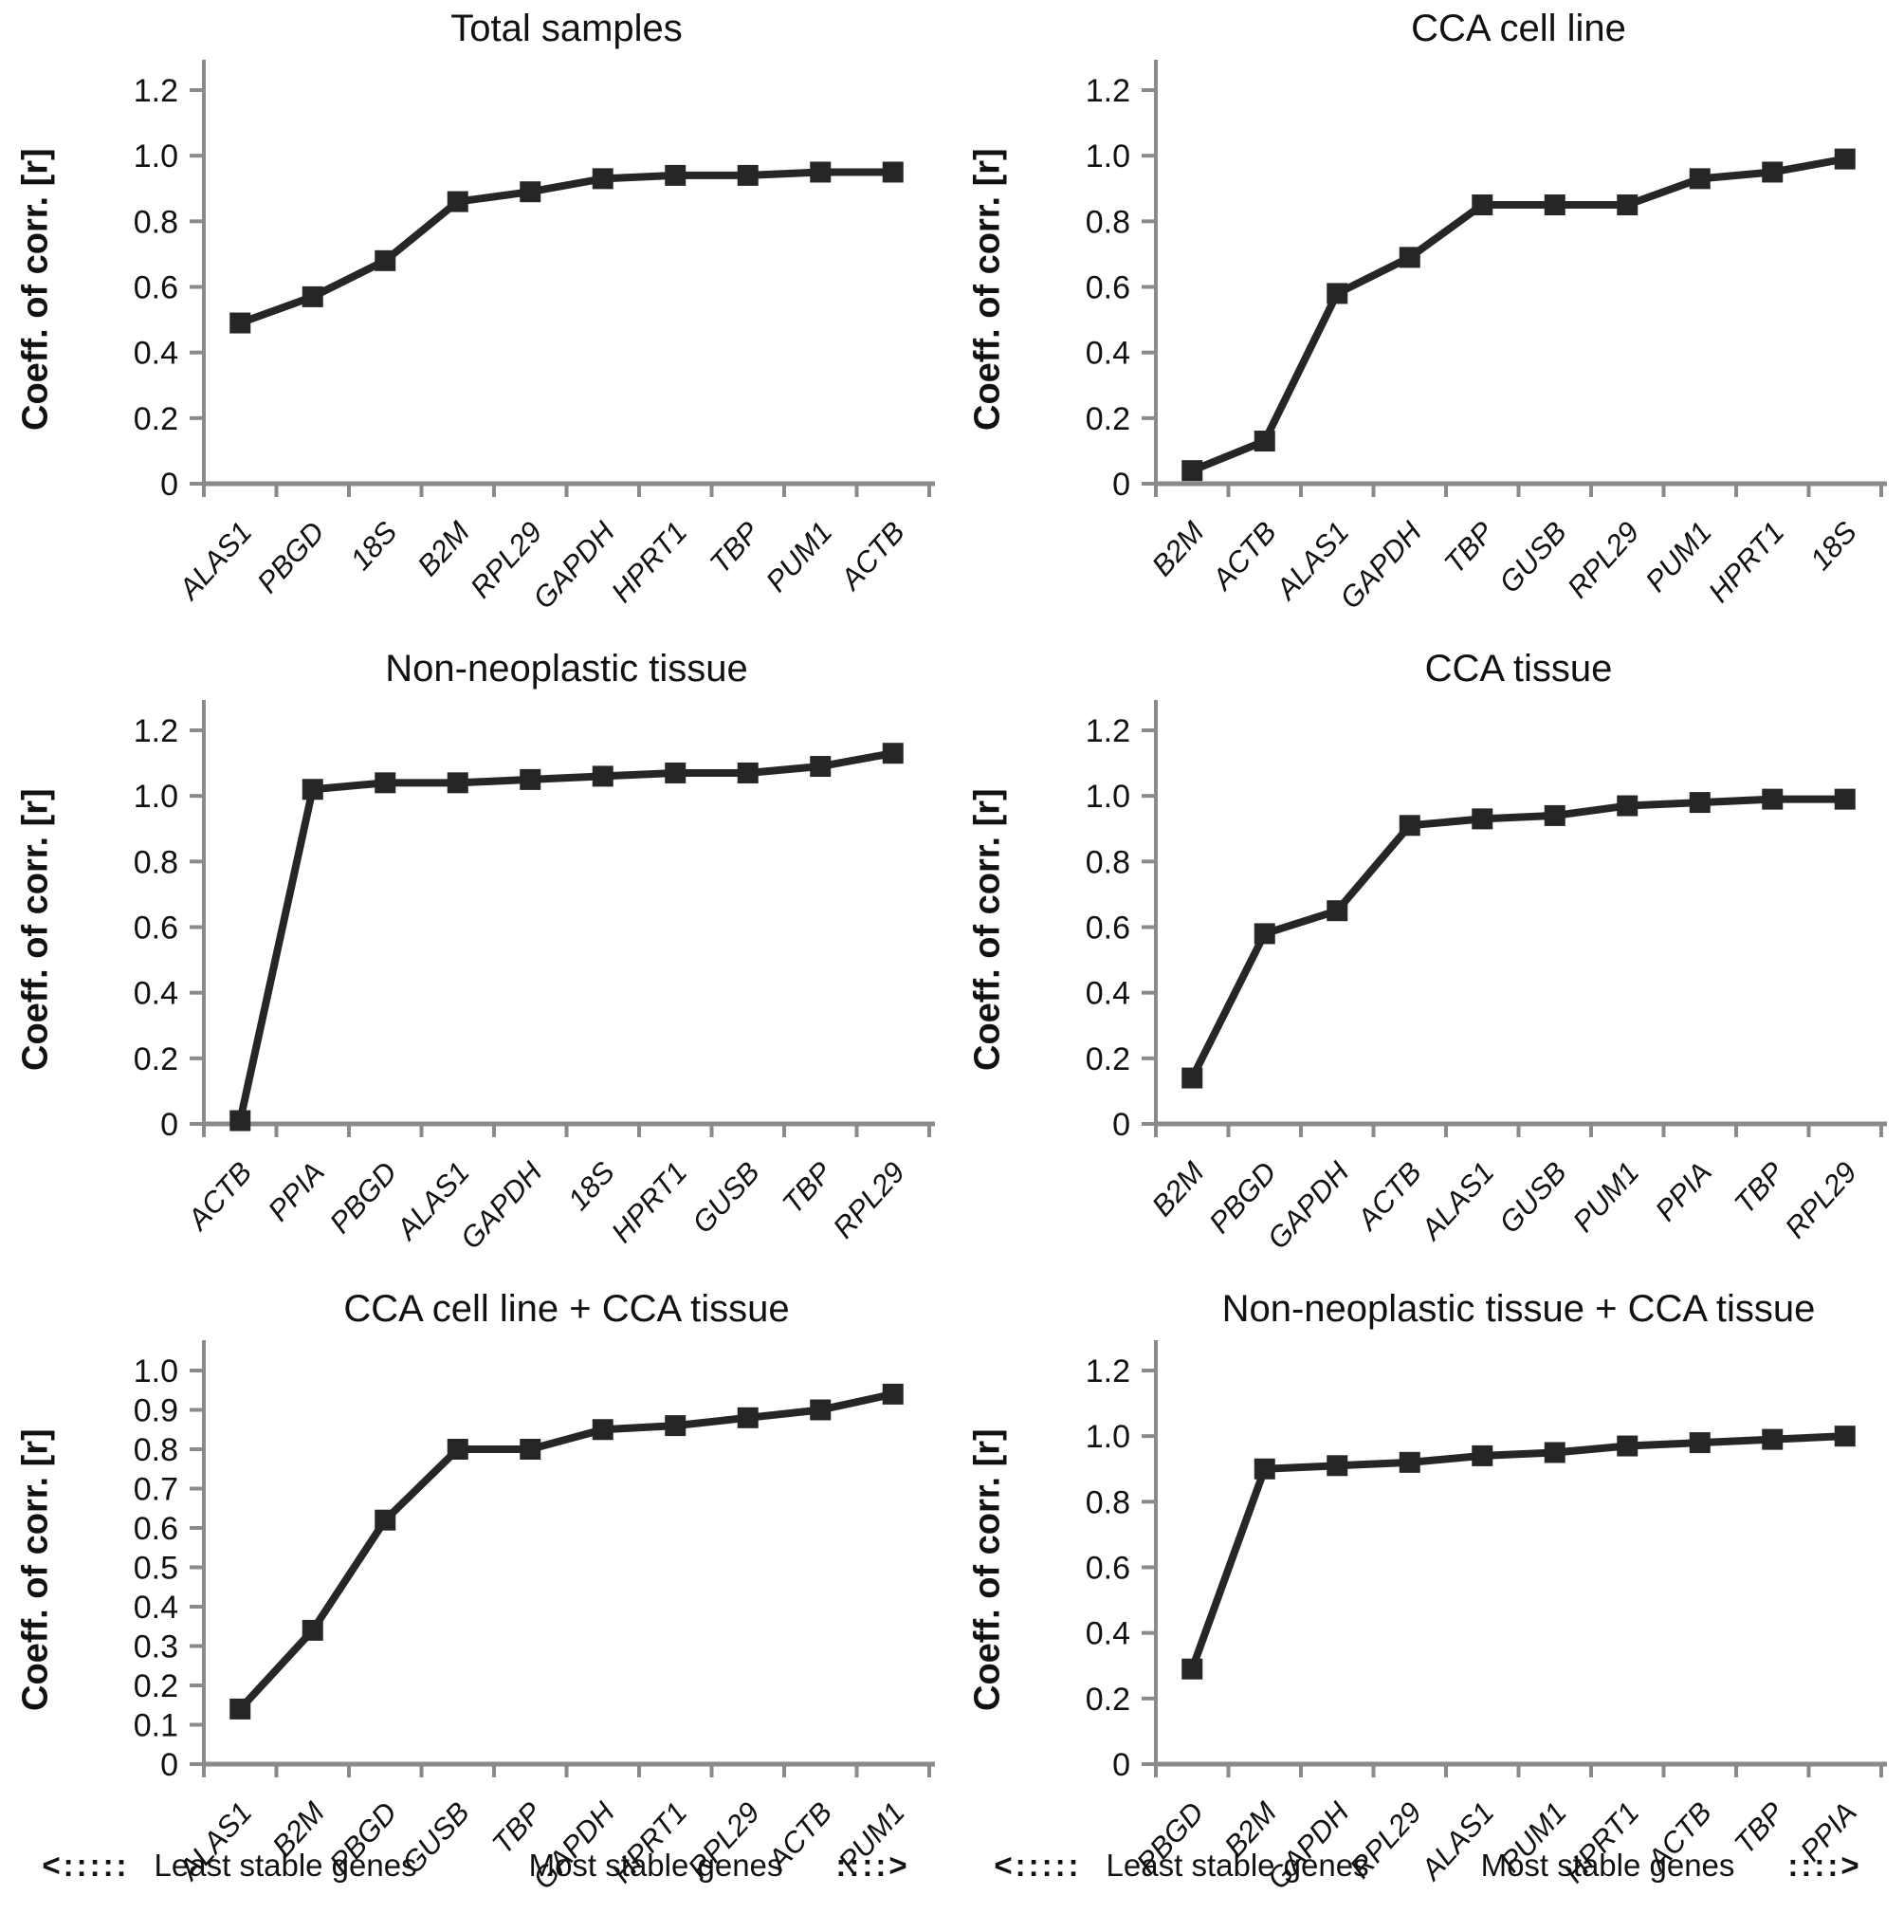 This screenshot has height=1932, width=1904. Describe the element at coordinates (566, 1309) in the screenshot. I see `chart-title: CCA cell line + CCA tissue` at that location.